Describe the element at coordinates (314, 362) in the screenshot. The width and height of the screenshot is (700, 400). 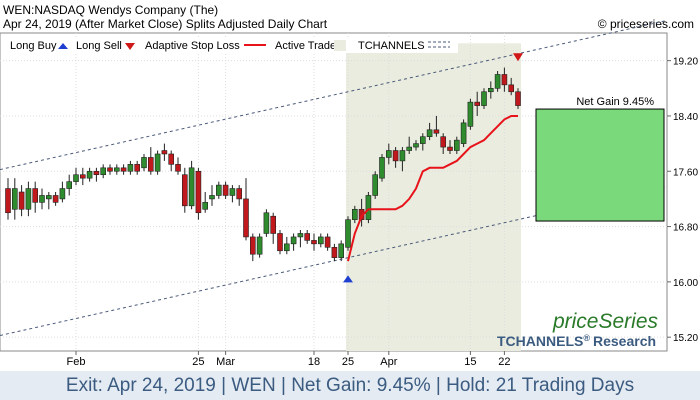
I see `x-tick-label: 18` at that location.